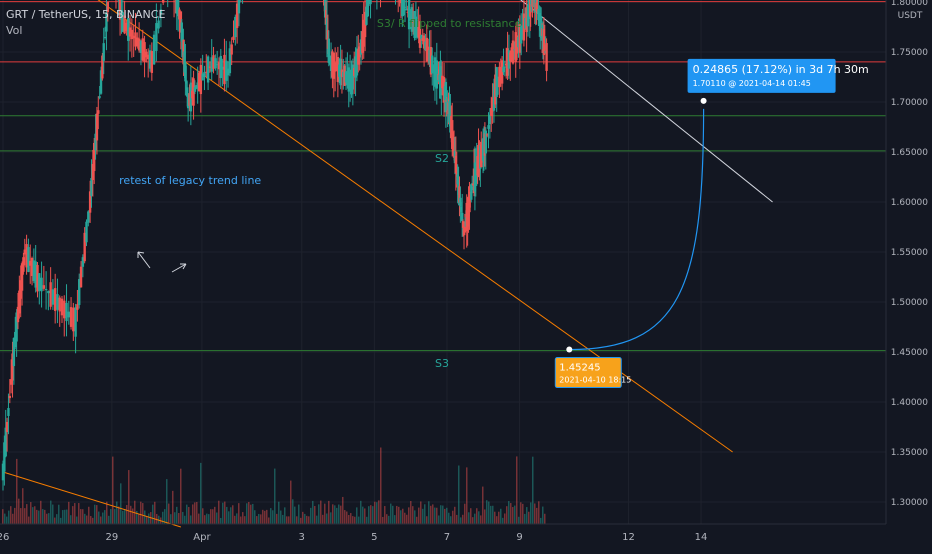 The width and height of the screenshot is (932, 554). What do you see at coordinates (85, 14) in the screenshot?
I see `symbol-title: GRT / TetherUS, 15, BINANCE` at bounding box center [85, 14].